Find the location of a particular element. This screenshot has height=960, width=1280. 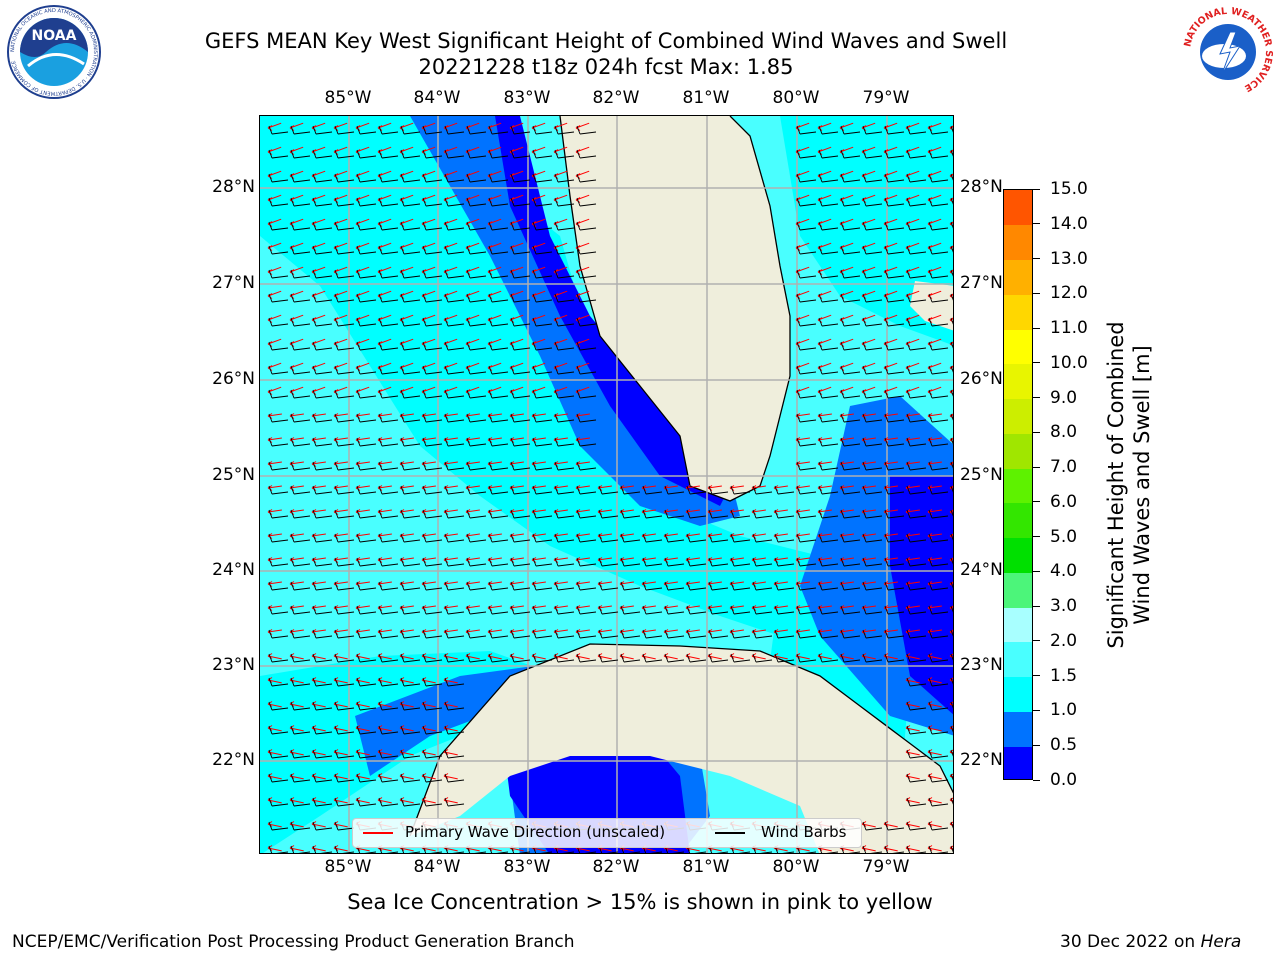

lat-tick-label: 25°N is located at coordinates (233, 475).